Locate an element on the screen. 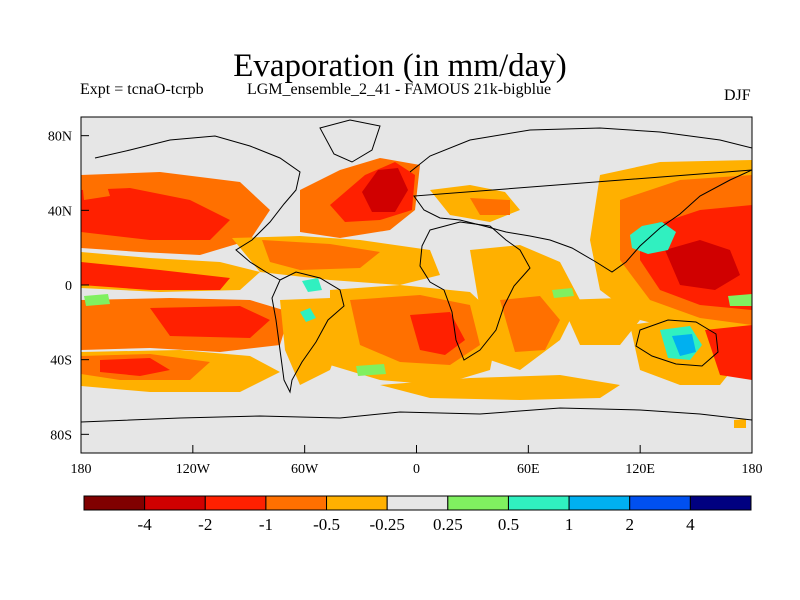 This screenshot has width=800, height=600. longitude-axis: 180 120W 60W 0 60E 120E 180 is located at coordinates (417, 461).